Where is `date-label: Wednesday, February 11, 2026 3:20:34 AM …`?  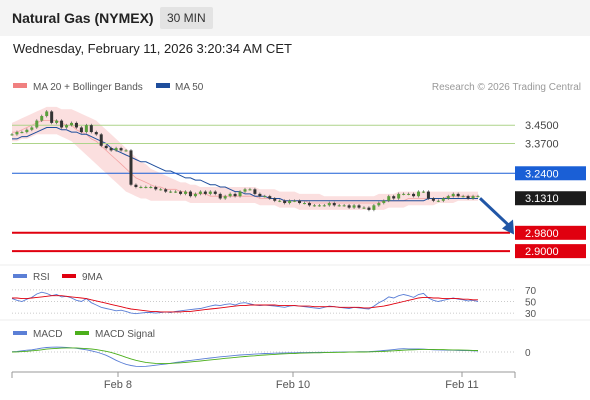 date-label: Wednesday, February 11, 2026 3:20:34 AM … is located at coordinates (152, 48).